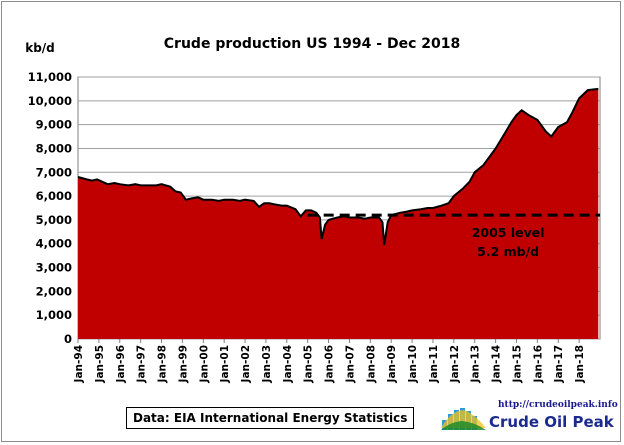  What do you see at coordinates (79, 364) in the screenshot?
I see `x-tick-label: Jan-94` at bounding box center [79, 364].